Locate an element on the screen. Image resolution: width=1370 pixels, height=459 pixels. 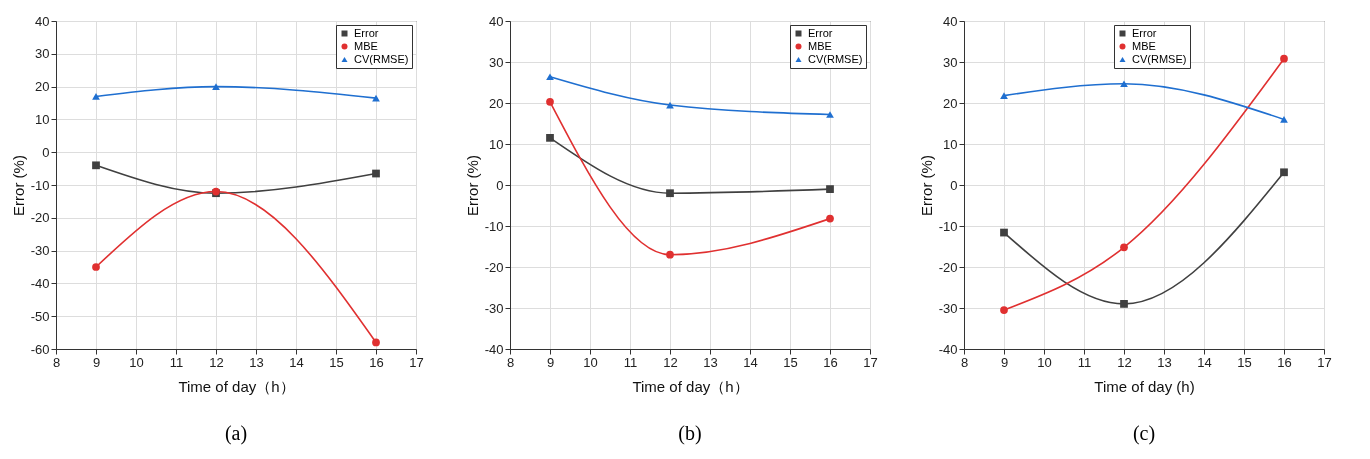
text: (a) is located at coordinates (236, 433).